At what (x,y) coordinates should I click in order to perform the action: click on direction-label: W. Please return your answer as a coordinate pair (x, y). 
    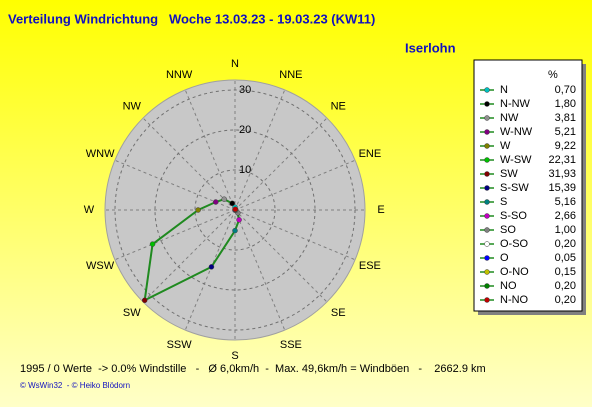
    Looking at the image, I should click on (89, 210).